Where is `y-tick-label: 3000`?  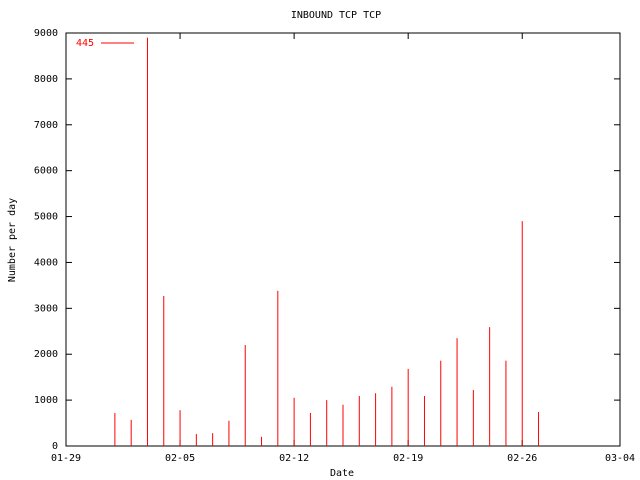 y-tick-label: 3000 is located at coordinates (46, 308).